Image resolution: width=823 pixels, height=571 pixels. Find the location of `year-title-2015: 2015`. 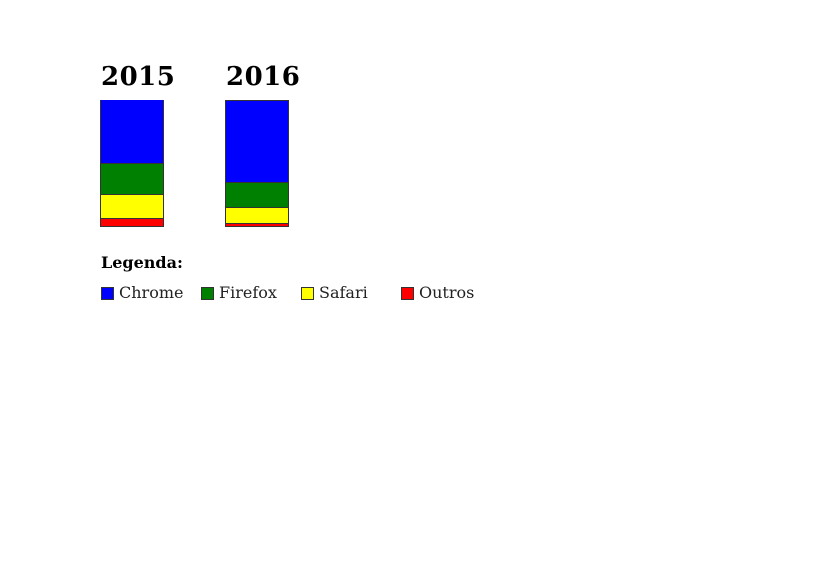

year-title-2015: 2015 is located at coordinates (138, 77).